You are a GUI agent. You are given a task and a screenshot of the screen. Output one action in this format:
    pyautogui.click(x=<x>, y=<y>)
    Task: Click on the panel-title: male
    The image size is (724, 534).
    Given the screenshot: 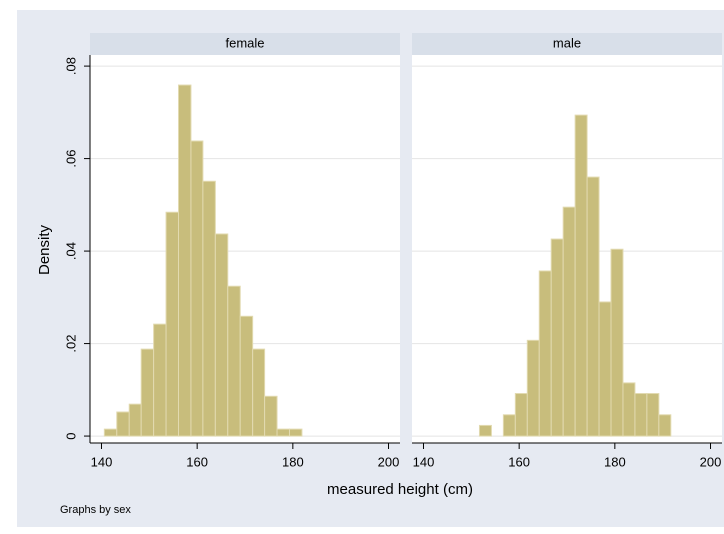 What is the action you would take?
    pyautogui.click(x=567, y=42)
    